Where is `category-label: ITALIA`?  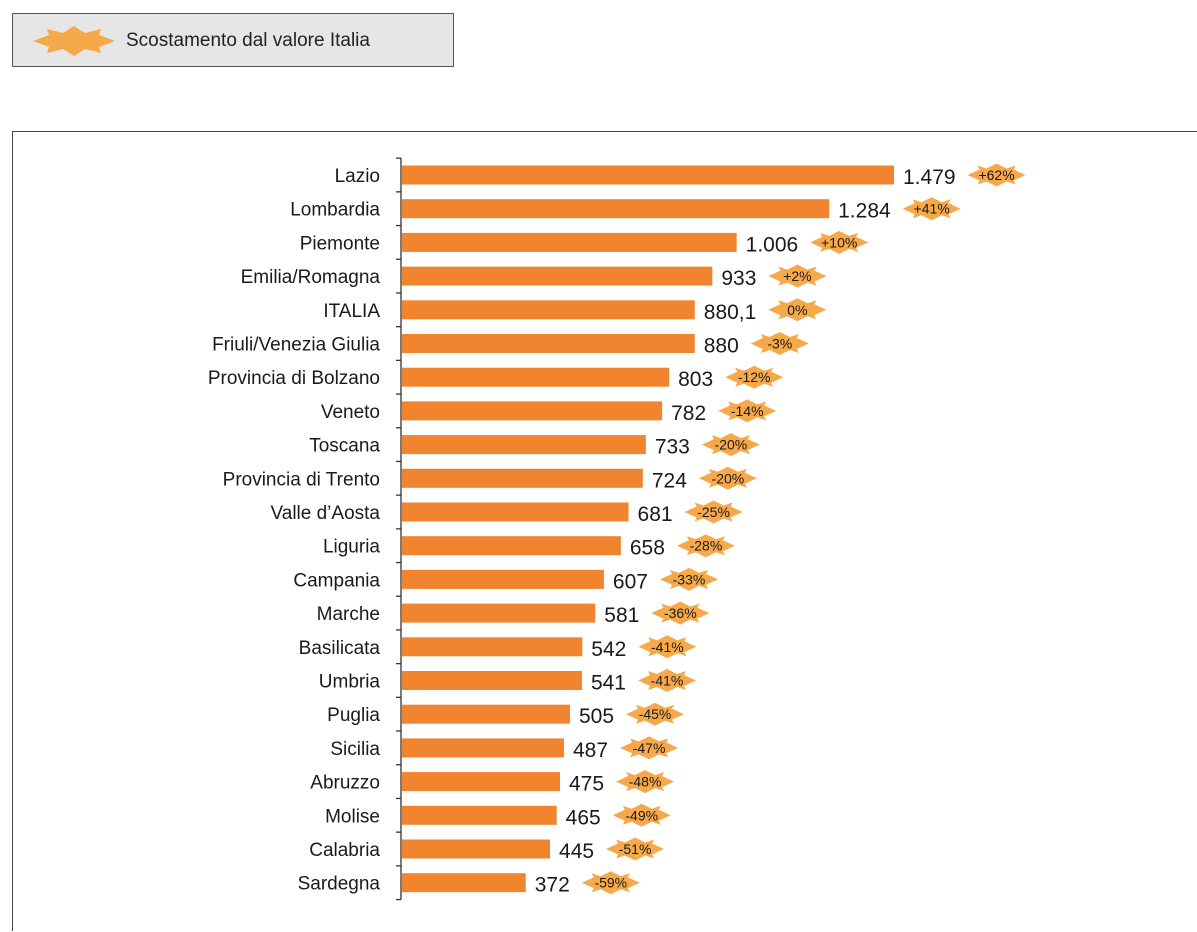 category-label: ITALIA is located at coordinates (351, 311).